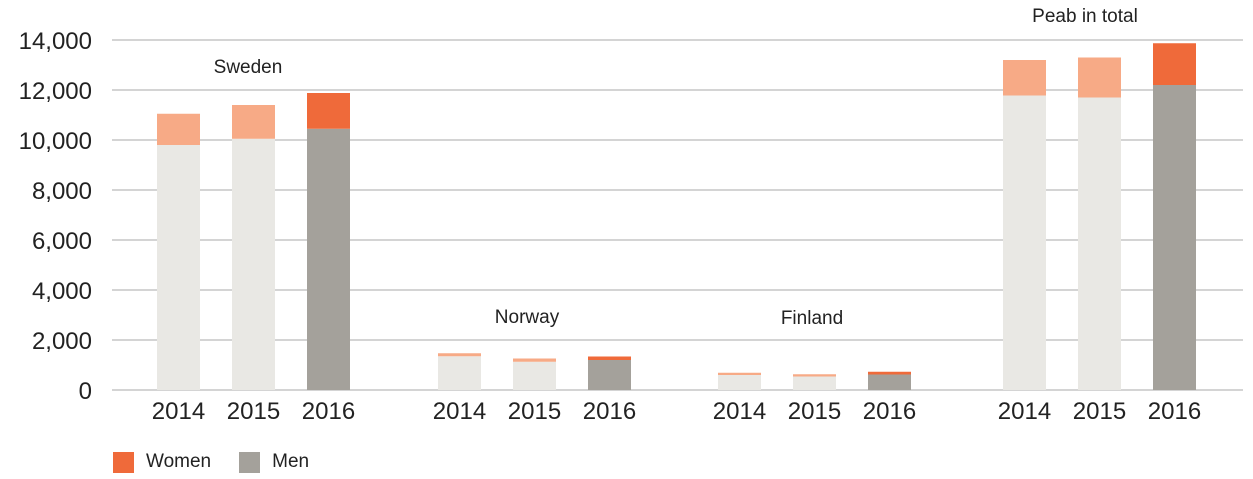 The height and width of the screenshot is (479, 1253). Describe the element at coordinates (248, 67) in the screenshot. I see `group-label: Sweden` at that location.